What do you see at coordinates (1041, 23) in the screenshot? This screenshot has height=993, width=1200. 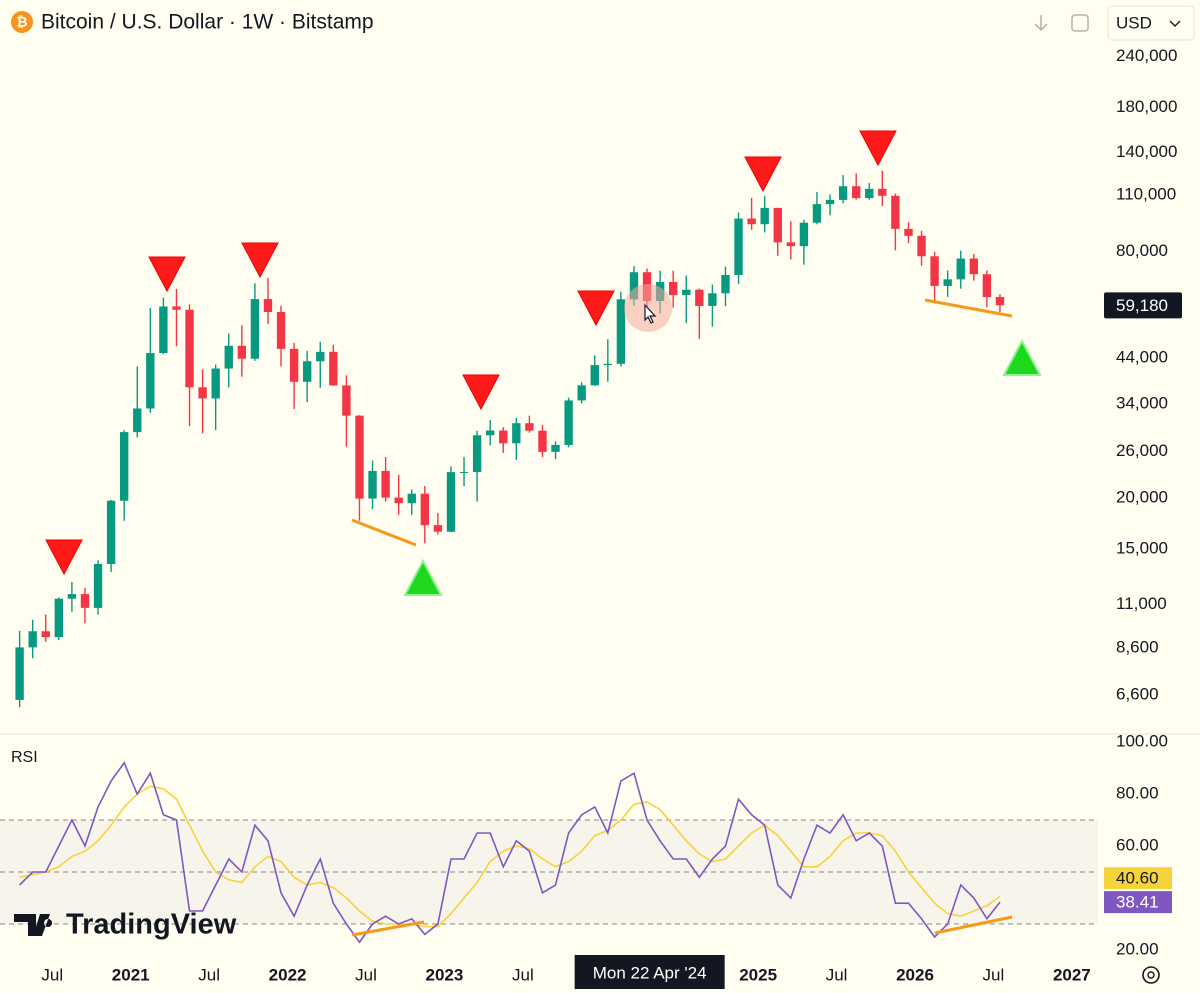 I see `download-icon` at bounding box center [1041, 23].